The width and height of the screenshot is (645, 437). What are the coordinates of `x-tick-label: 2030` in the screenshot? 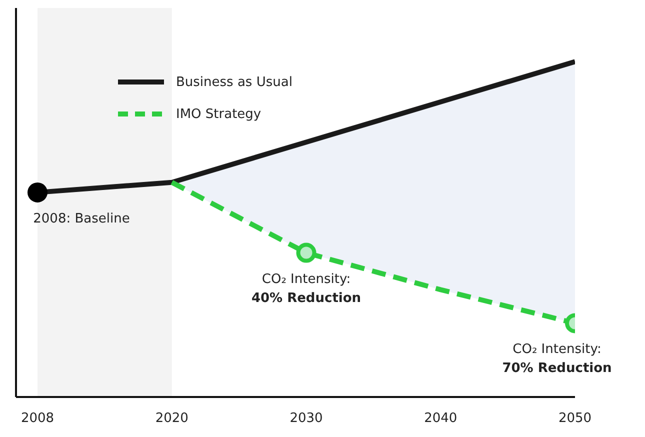 It's located at (306, 418).